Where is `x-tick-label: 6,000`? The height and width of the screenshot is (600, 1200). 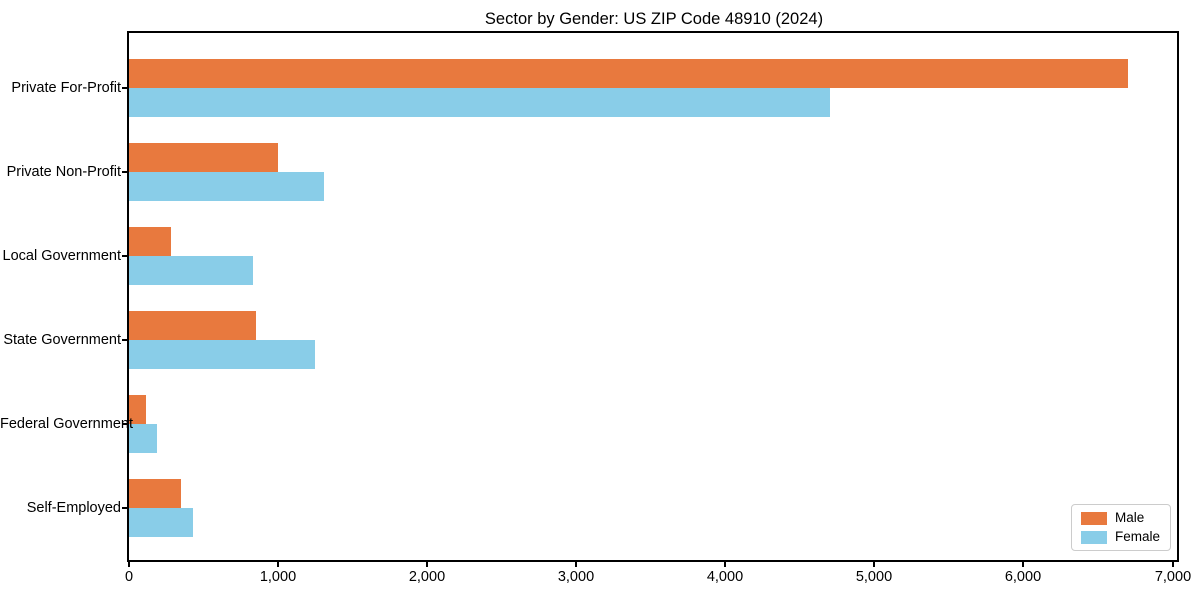
x-tick-label: 6,000 is located at coordinates (1023, 577).